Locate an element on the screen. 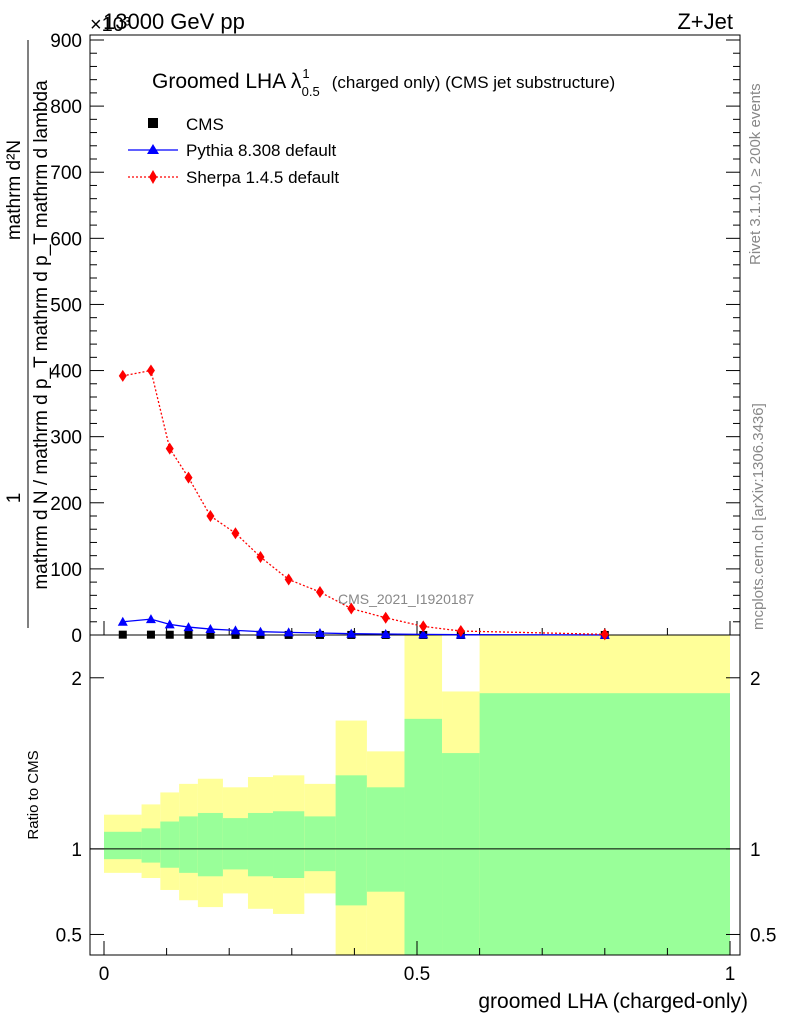  ratio-y-tick-label-right: 1 is located at coordinates (755, 850).